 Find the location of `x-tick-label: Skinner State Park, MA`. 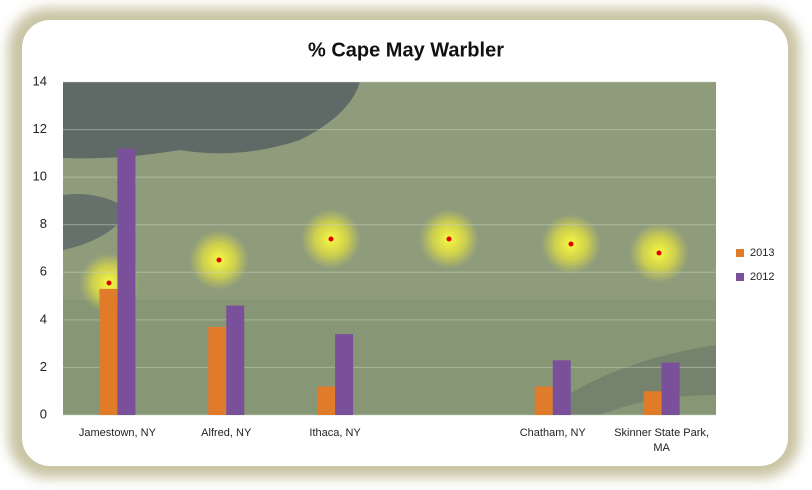

x-tick-label: Skinner State Park, MA is located at coordinates (661, 440).